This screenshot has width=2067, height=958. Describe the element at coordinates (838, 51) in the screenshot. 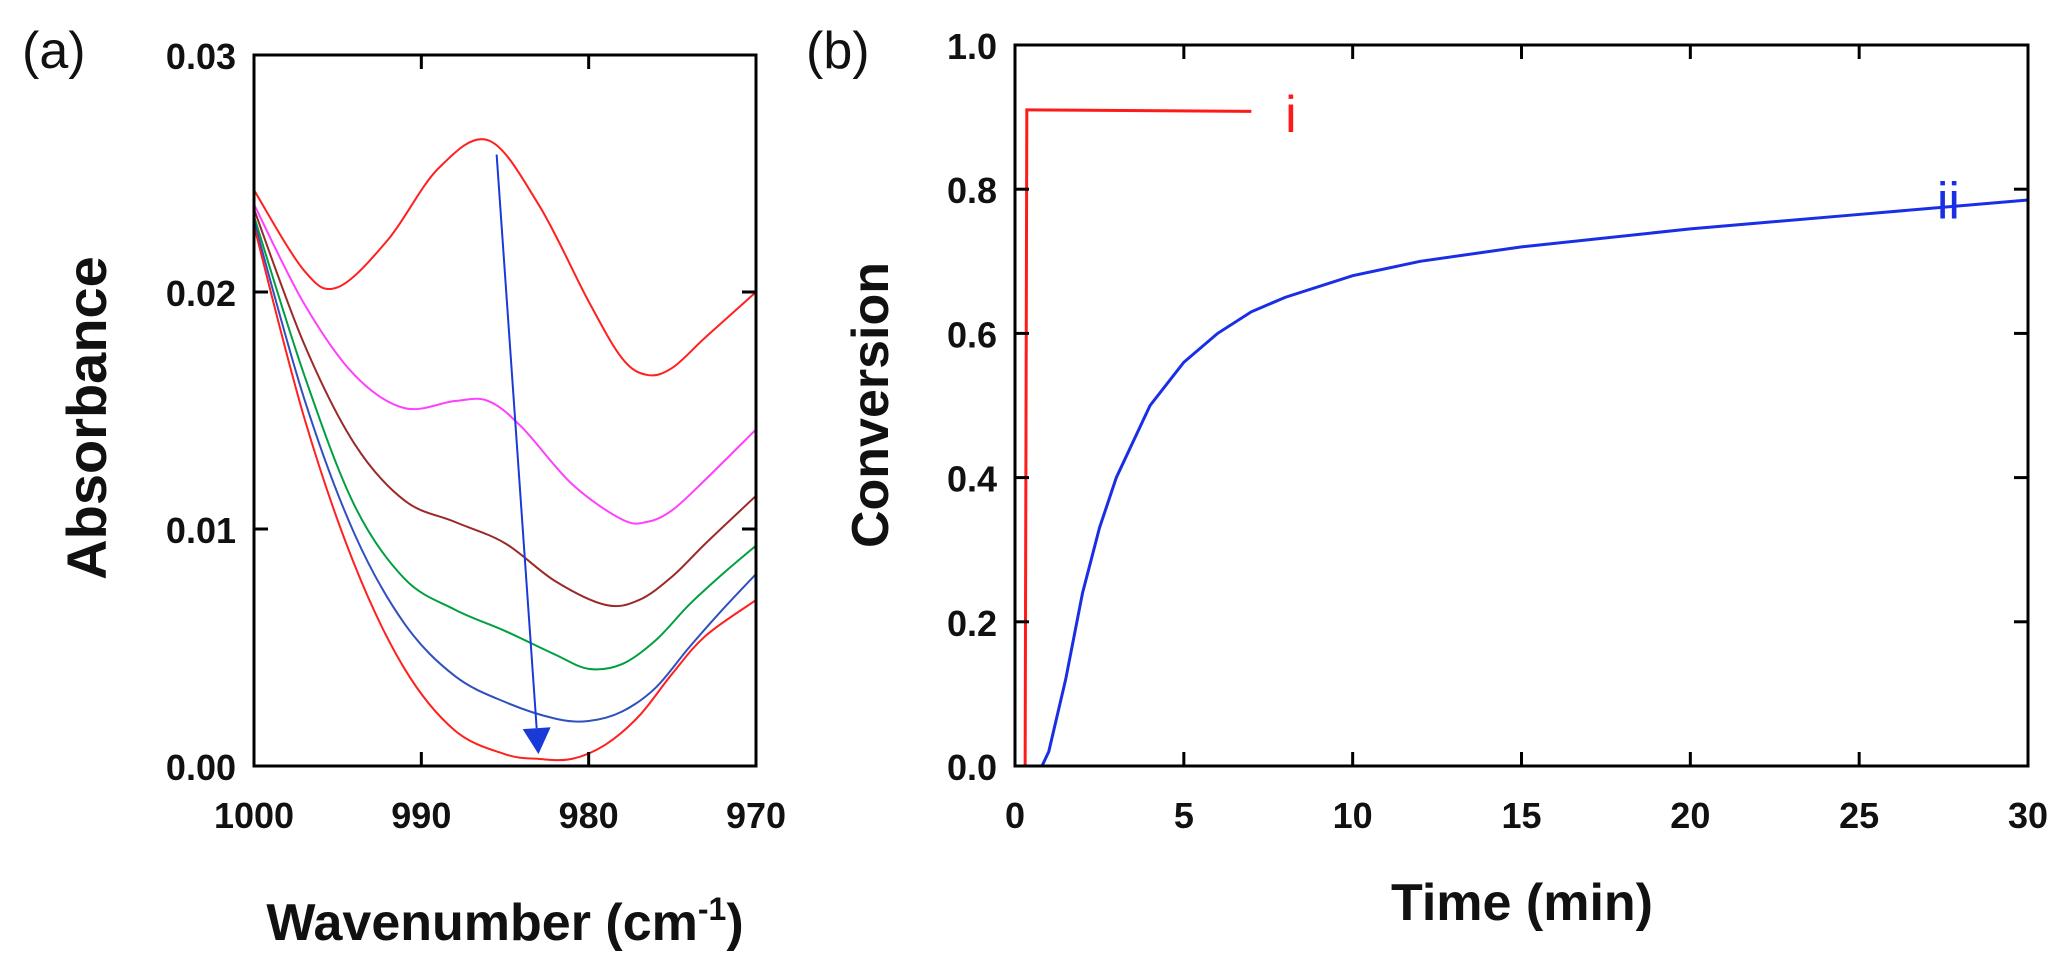

I see `panel-b-label: (b)` at that location.